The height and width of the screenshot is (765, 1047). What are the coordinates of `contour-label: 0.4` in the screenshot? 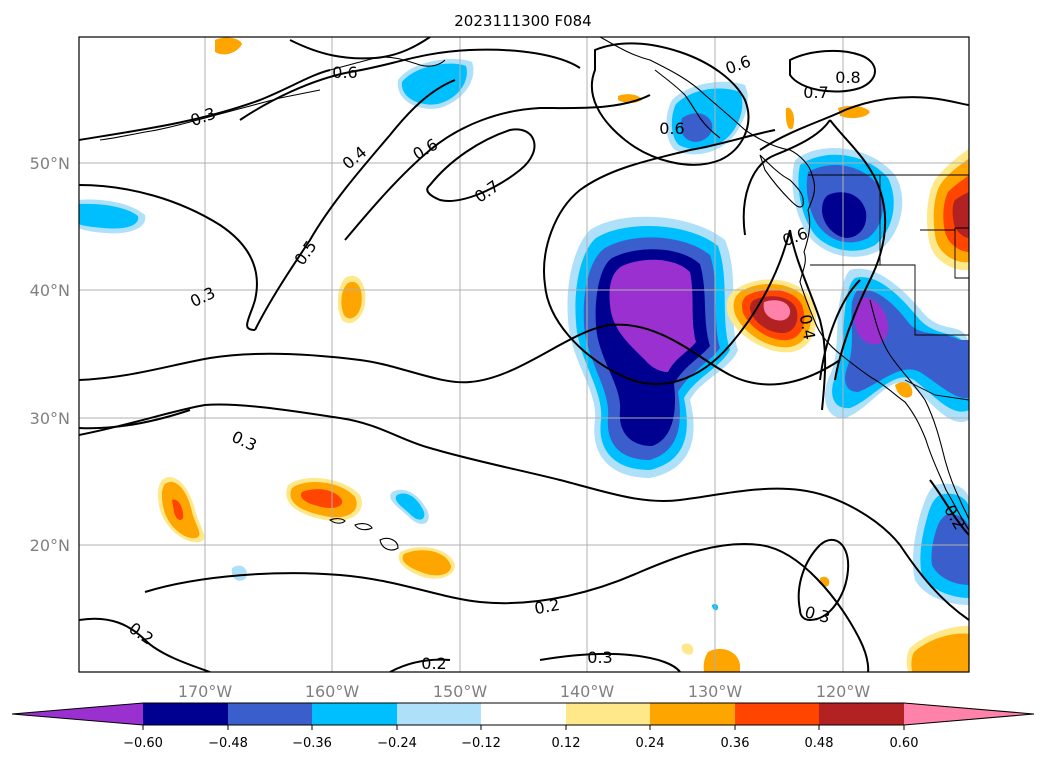 It's located at (807, 327).